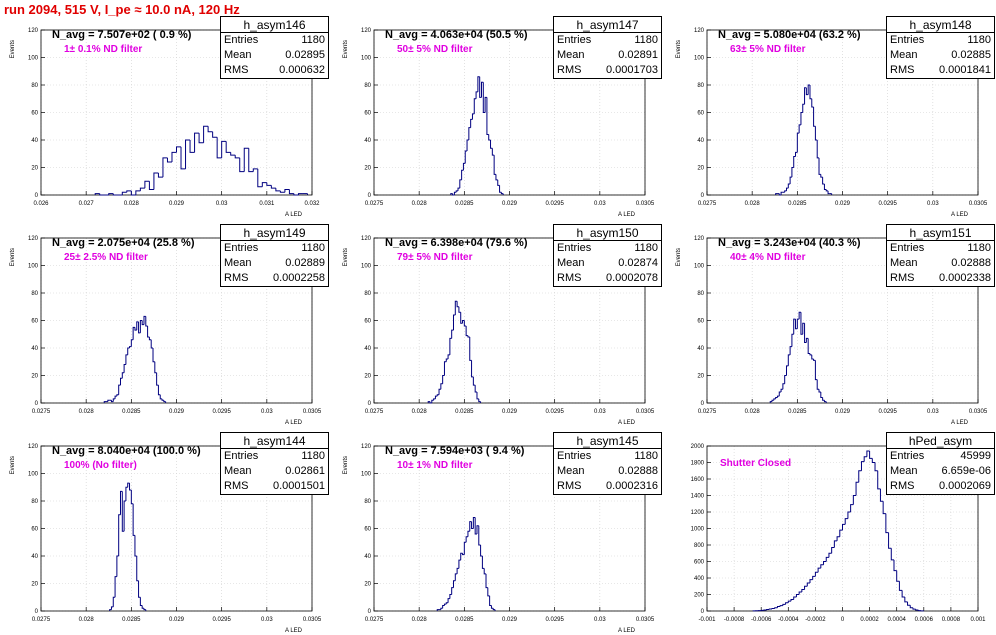 Image resolution: width=996 pixels, height=635 pixels. Describe the element at coordinates (305, 471) in the screenshot. I see `stats-mean-value: 0.02861` at that location.